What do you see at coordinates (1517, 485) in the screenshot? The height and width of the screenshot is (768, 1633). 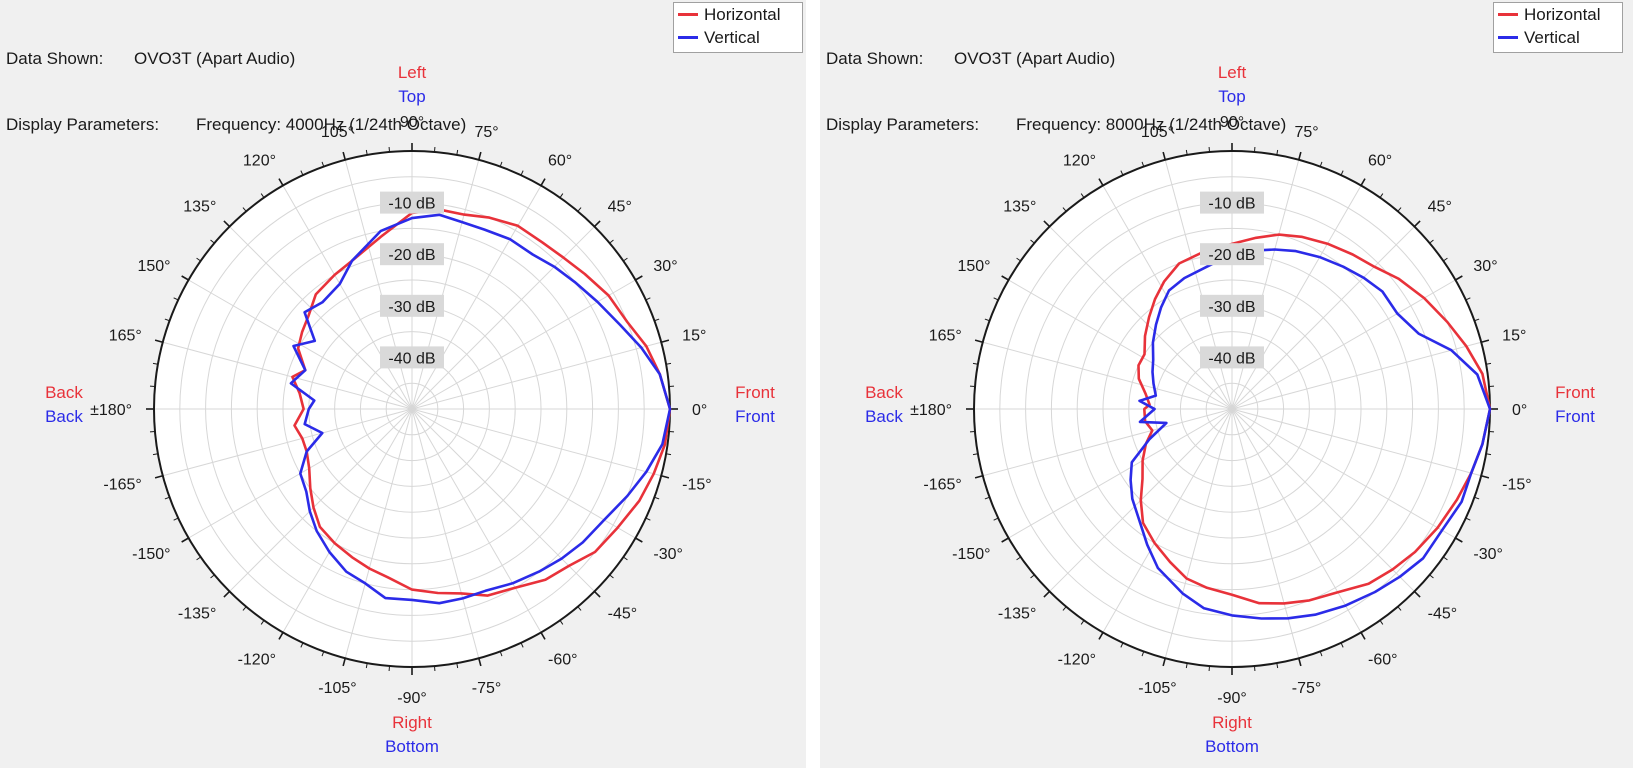 I see `angle-label-neg-15: -15°` at bounding box center [1517, 485].